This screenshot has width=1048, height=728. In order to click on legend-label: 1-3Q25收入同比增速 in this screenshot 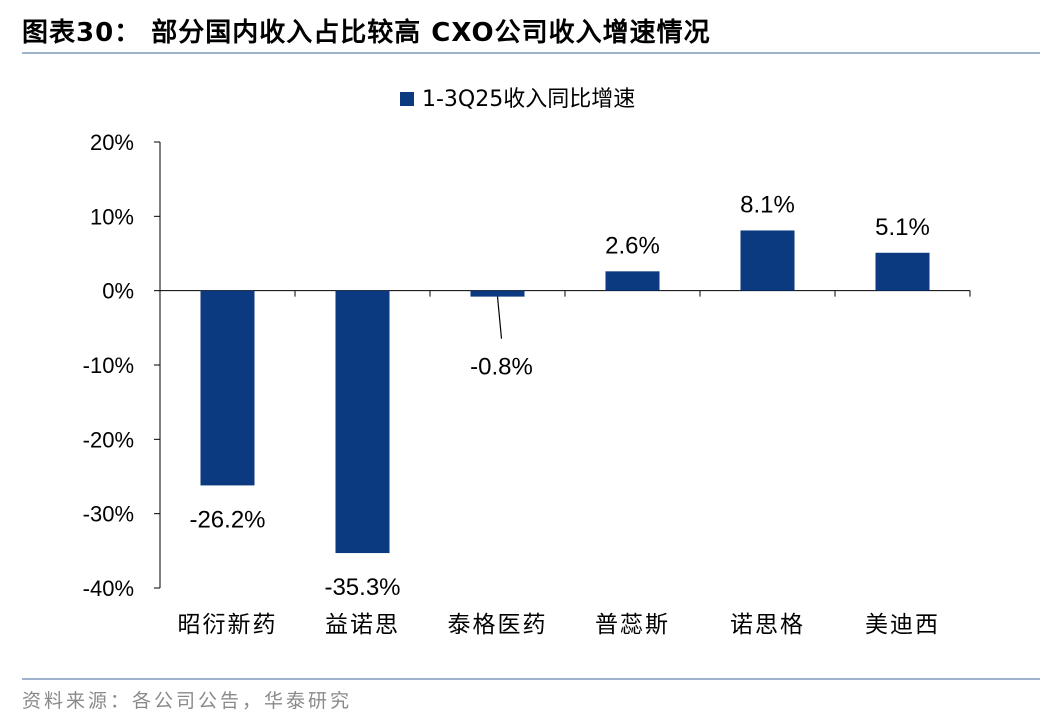, I will do `click(528, 99)`.